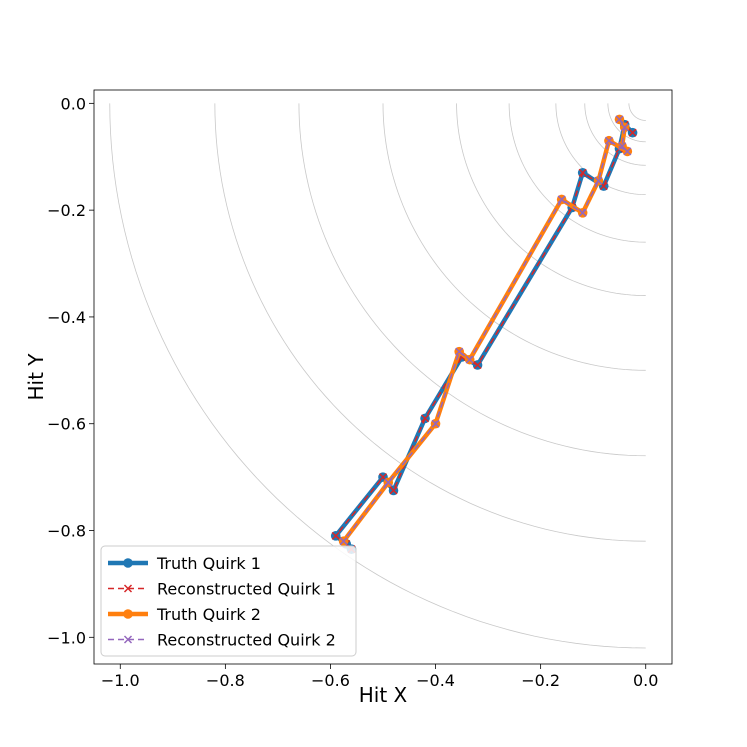 This screenshot has height=747, width=747. I want to click on y-tick-label: −0.6, so click(66, 424).